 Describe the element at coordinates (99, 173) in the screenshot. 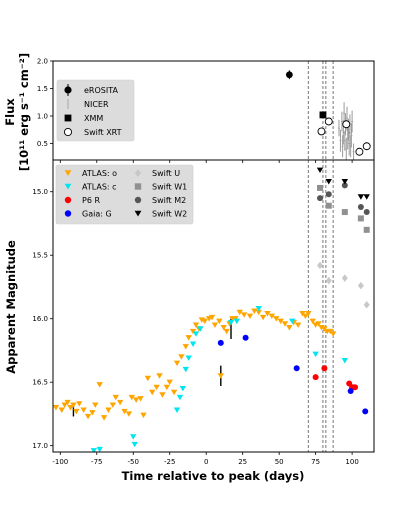

I see `bottom-legend-label-0: ATLAS: o` at that location.